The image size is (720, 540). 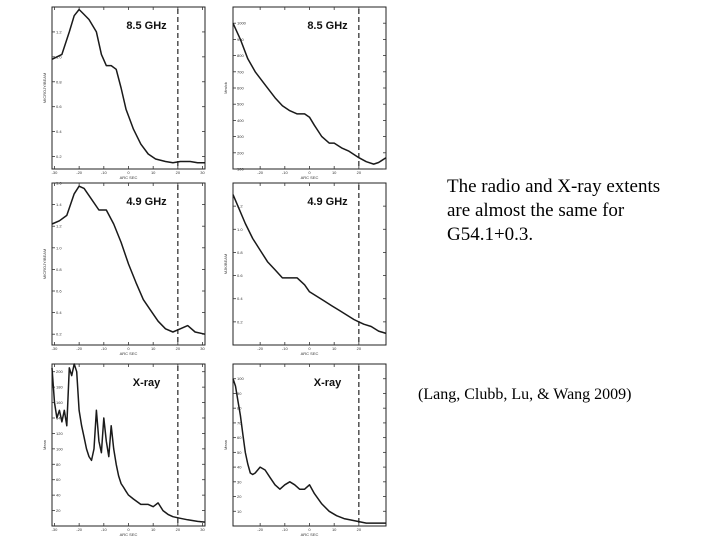 I want to click on y-tick-label: 1000, so click(x=242, y=23).